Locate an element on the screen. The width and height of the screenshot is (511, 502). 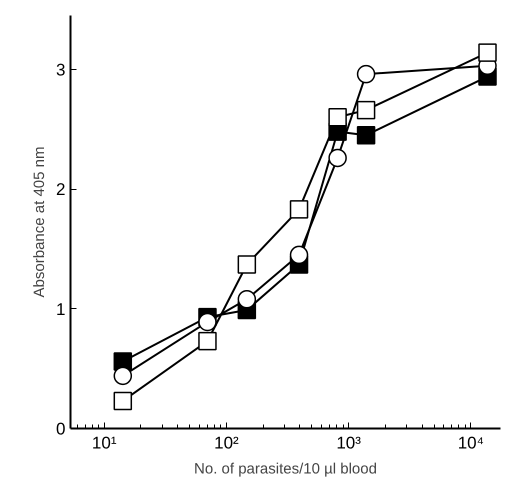
y-axis-title: Absorbance at 405 nm is located at coordinates (39, 222).